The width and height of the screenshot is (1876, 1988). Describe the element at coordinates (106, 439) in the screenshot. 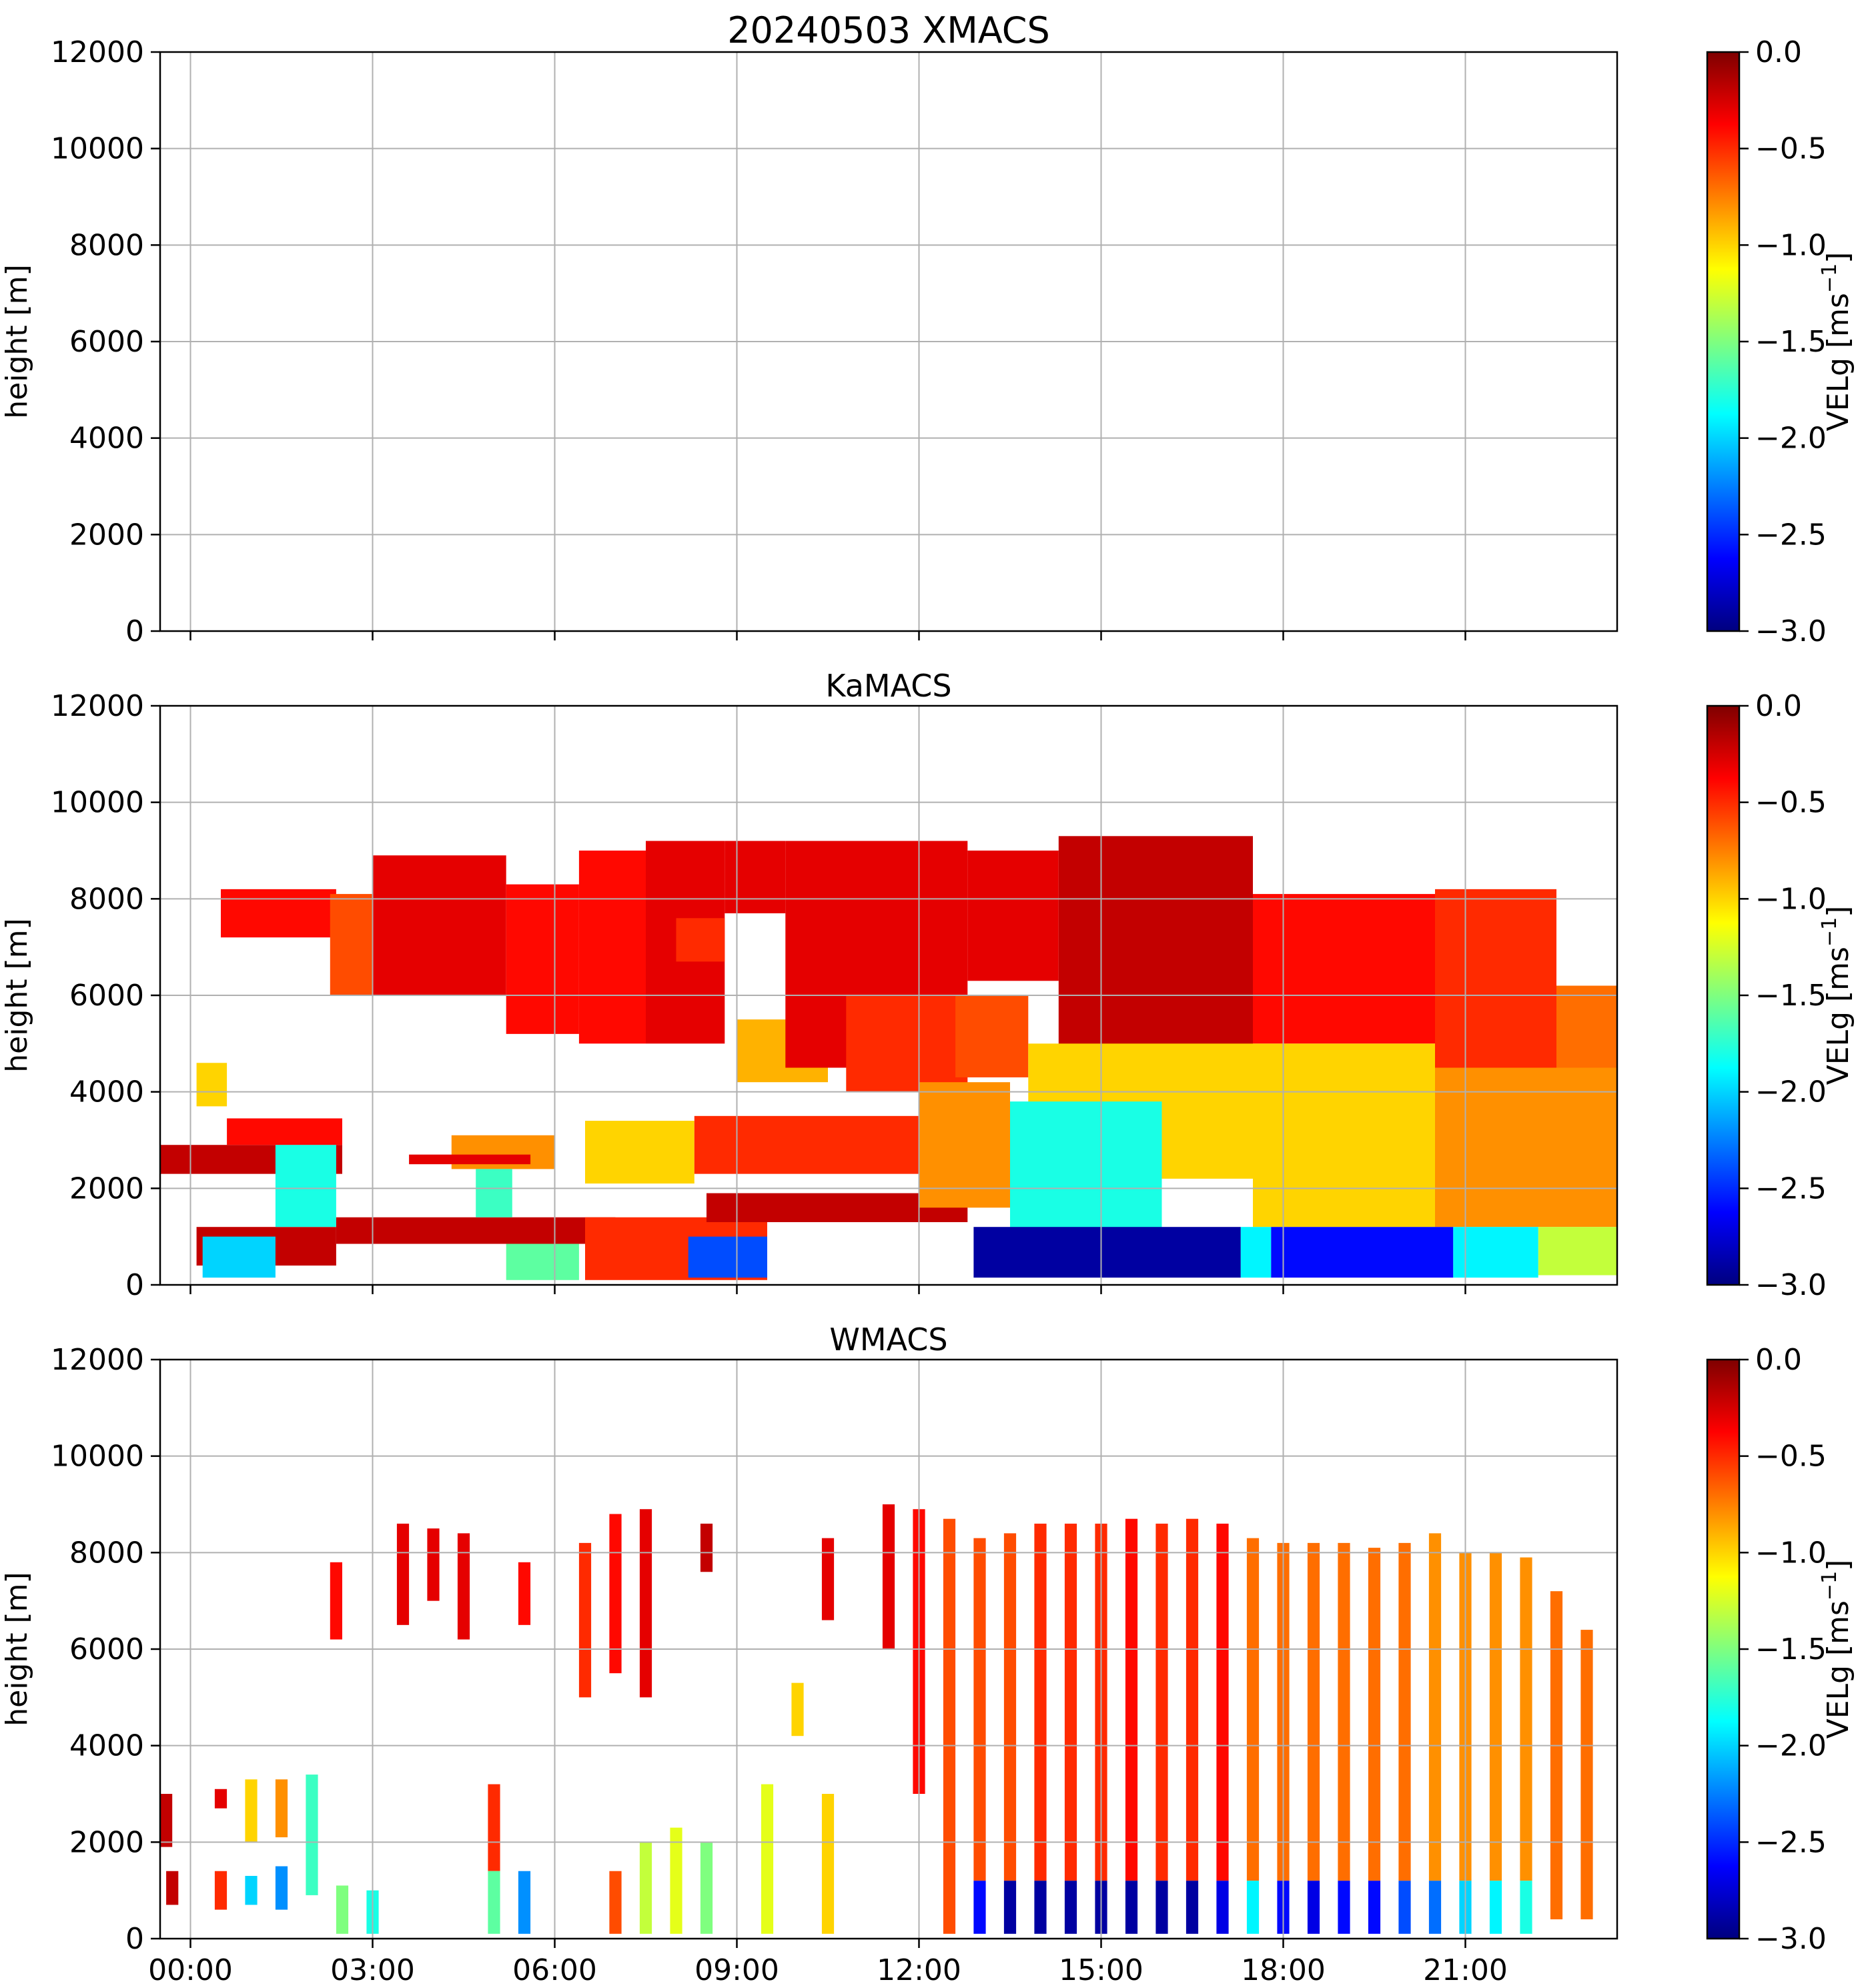

I see `y-tick-label: 4000` at that location.